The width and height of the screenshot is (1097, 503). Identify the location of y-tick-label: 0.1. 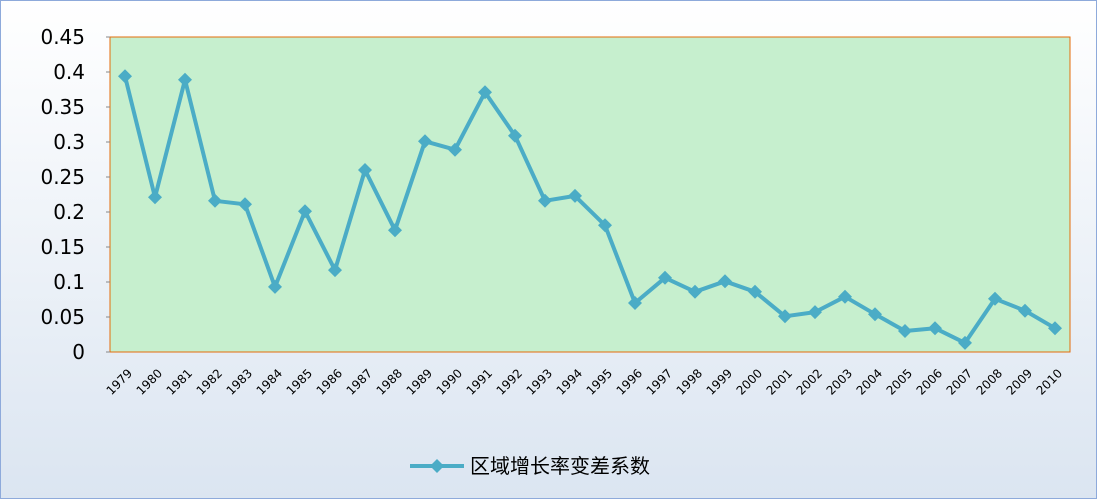
(69, 282).